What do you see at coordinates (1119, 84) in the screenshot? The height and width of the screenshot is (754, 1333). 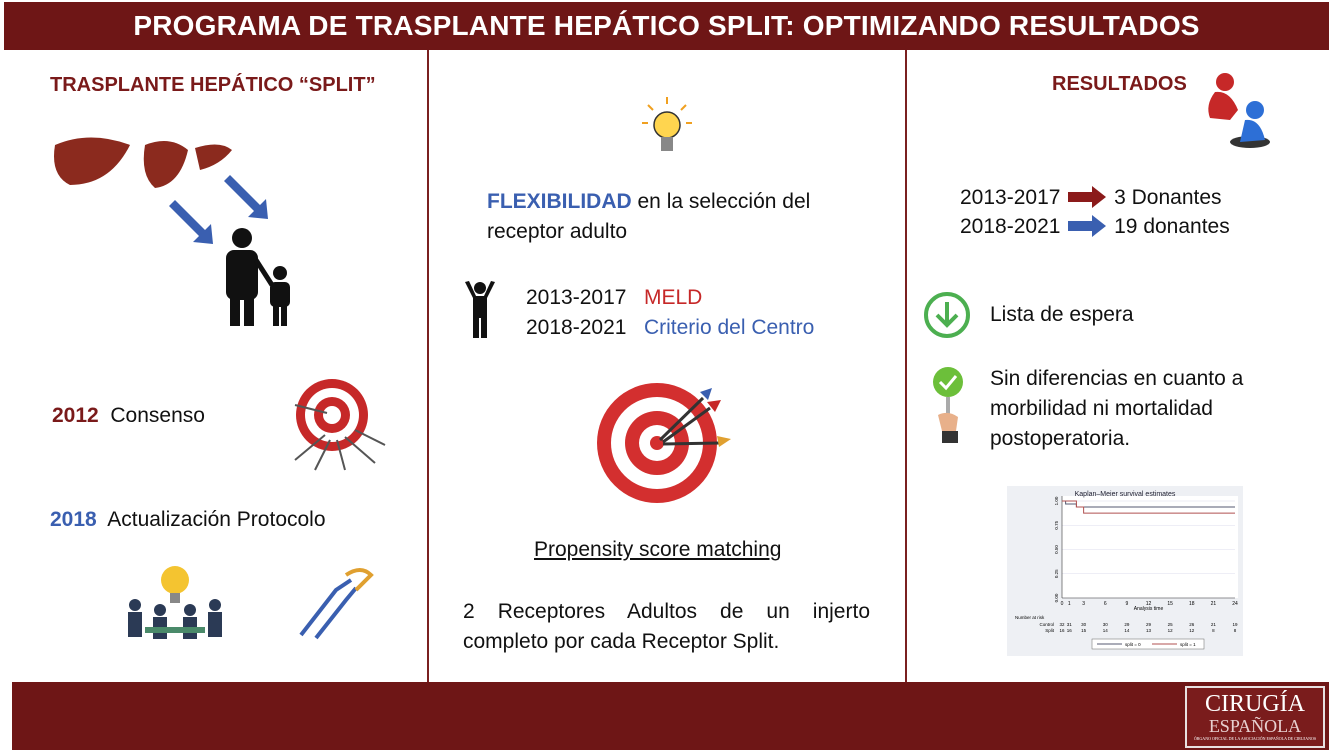 I see `resultados-heading: RESULTADOS` at bounding box center [1119, 84].